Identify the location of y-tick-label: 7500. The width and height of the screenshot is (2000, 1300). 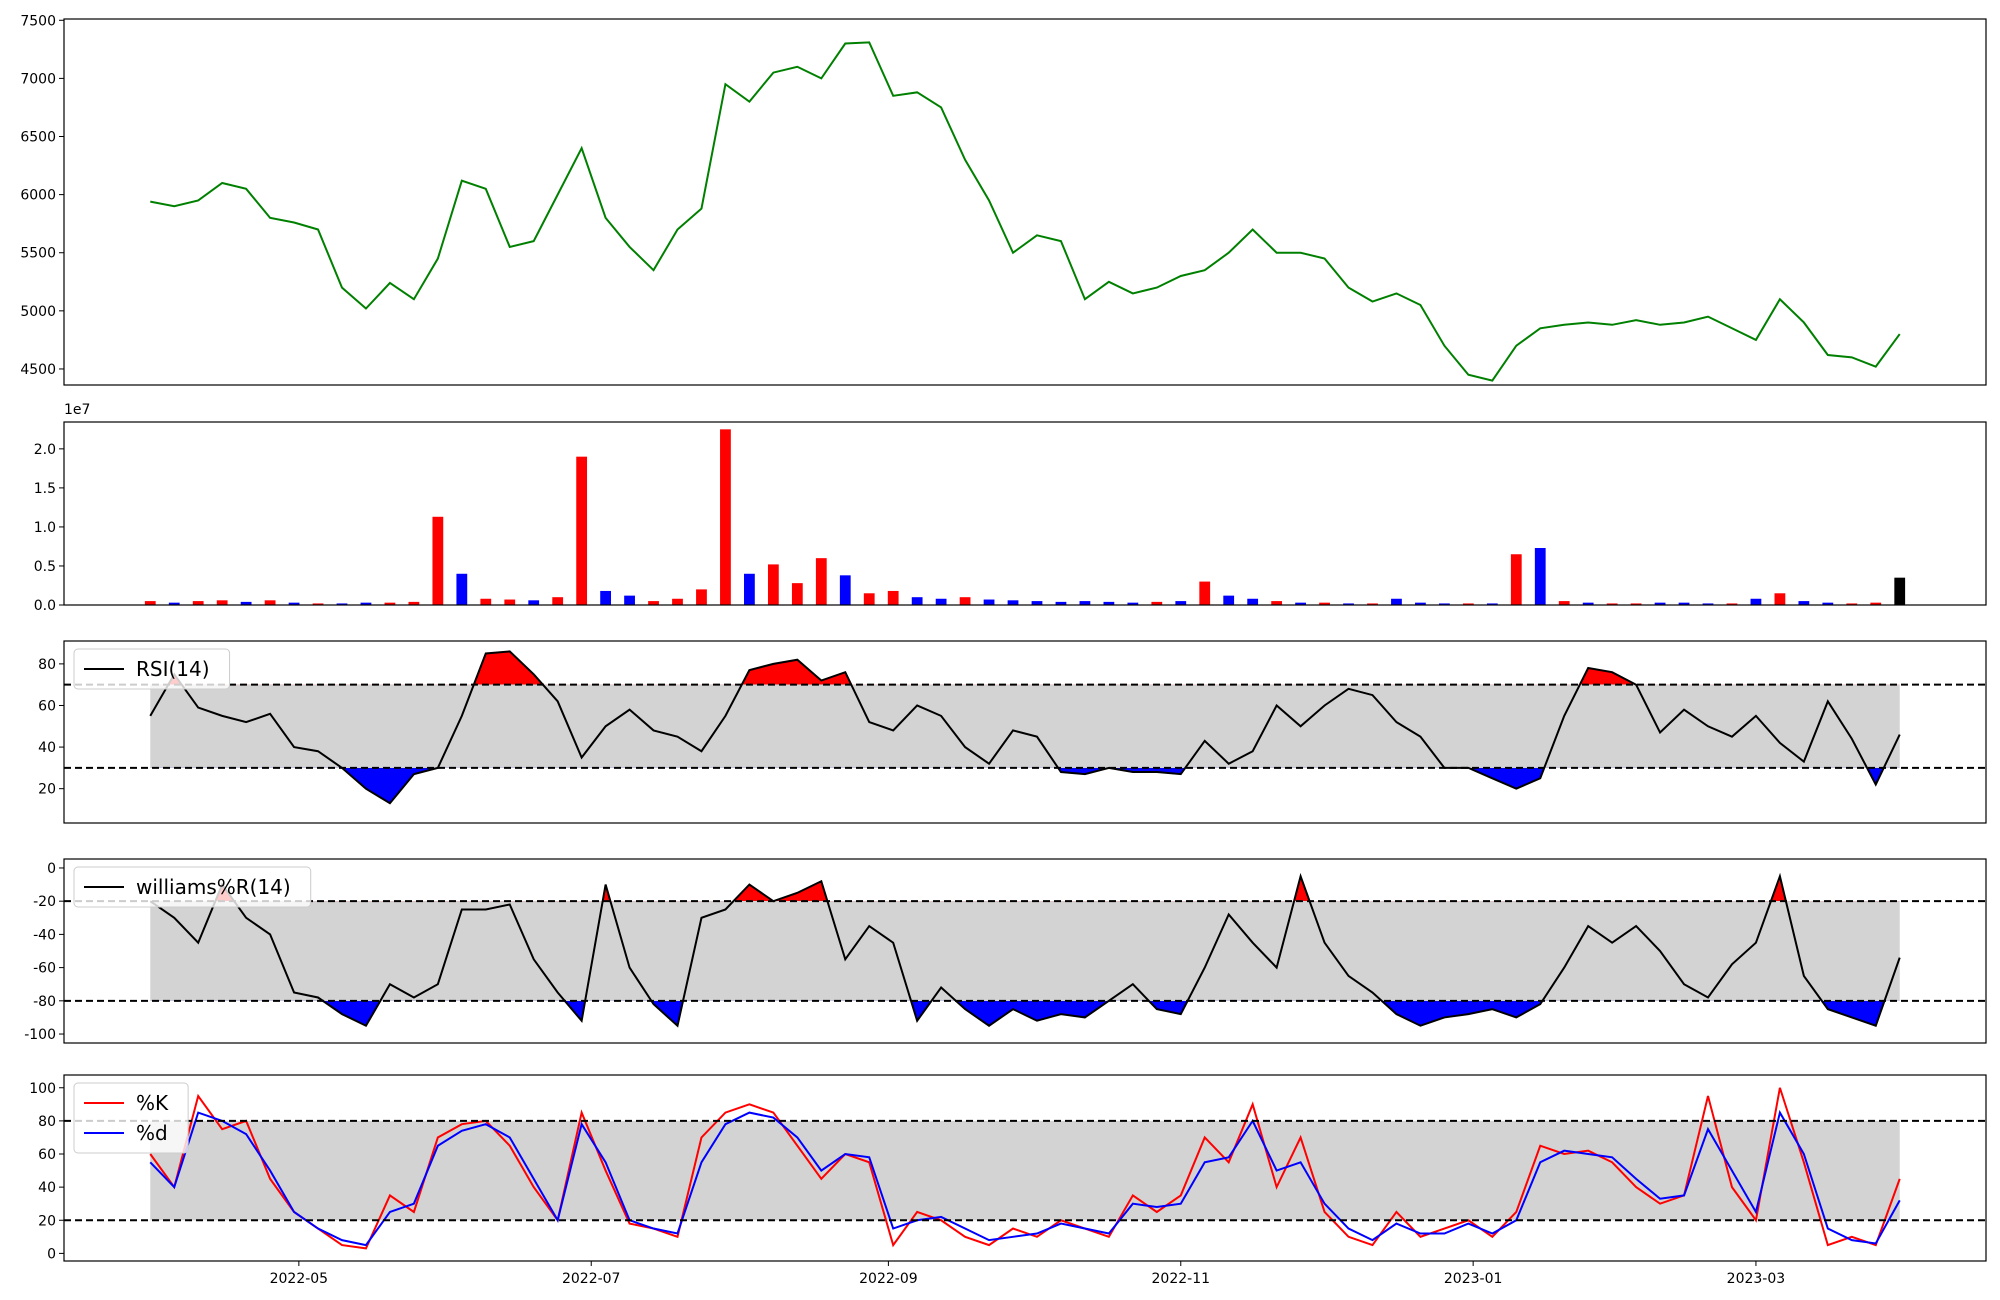
(38, 21).